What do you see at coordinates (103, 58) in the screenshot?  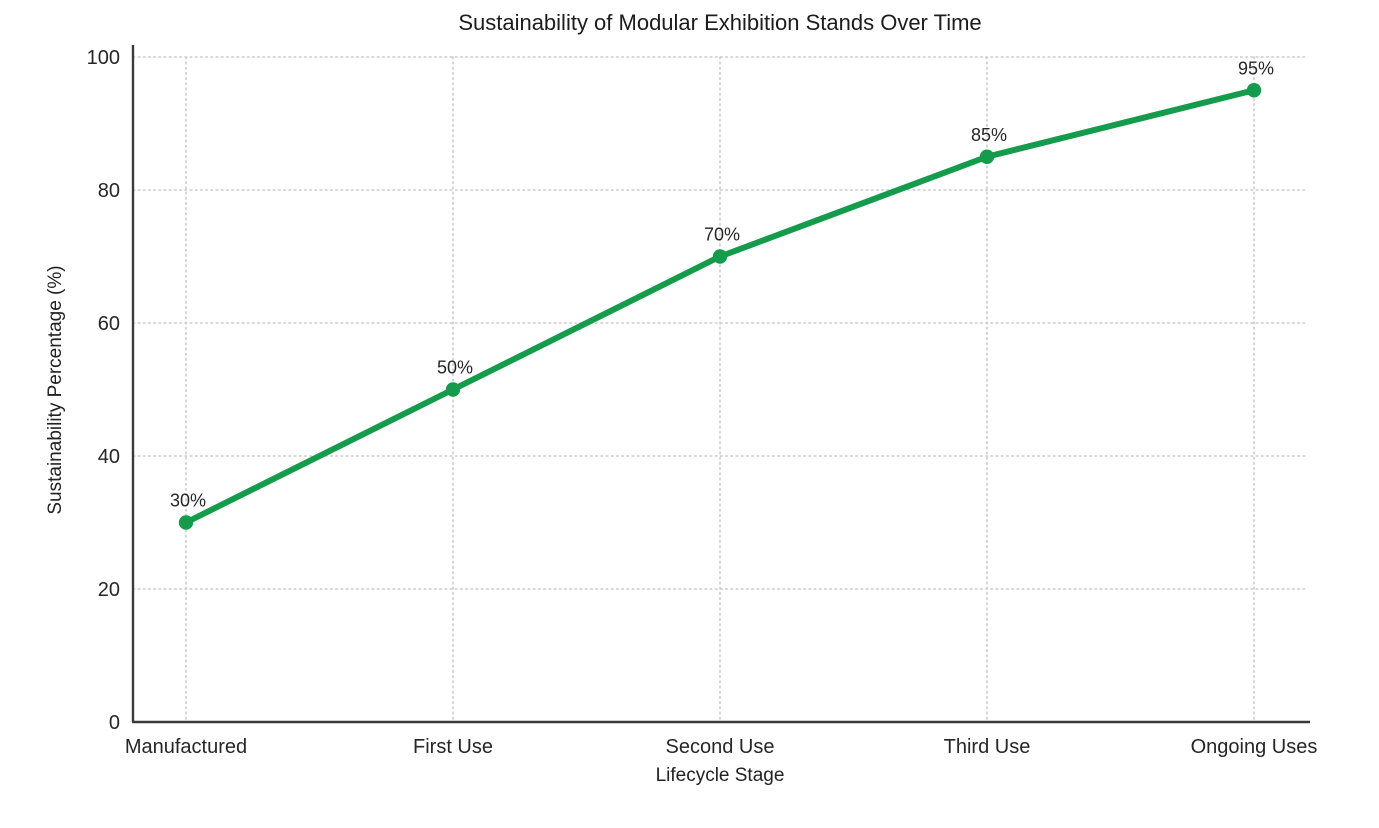 I see `y-tick-label: 100` at bounding box center [103, 58].